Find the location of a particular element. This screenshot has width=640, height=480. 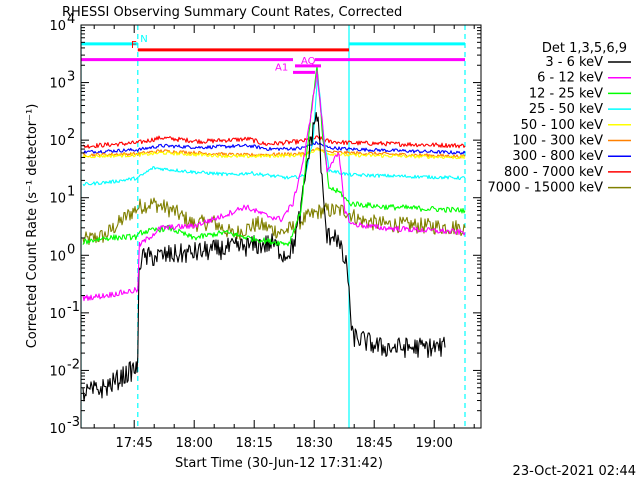

x-tick-label: 18:15 is located at coordinates (253, 443).